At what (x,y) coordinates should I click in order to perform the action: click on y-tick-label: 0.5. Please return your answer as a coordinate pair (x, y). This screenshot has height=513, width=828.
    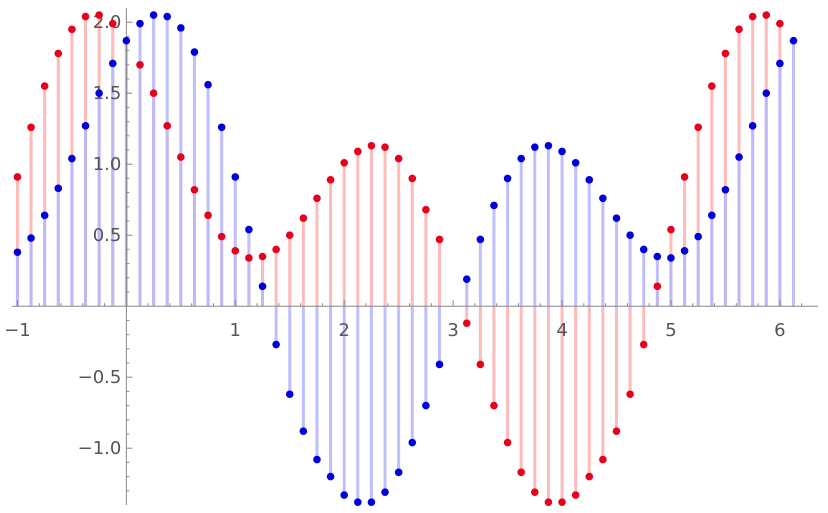
    Looking at the image, I should click on (107, 235).